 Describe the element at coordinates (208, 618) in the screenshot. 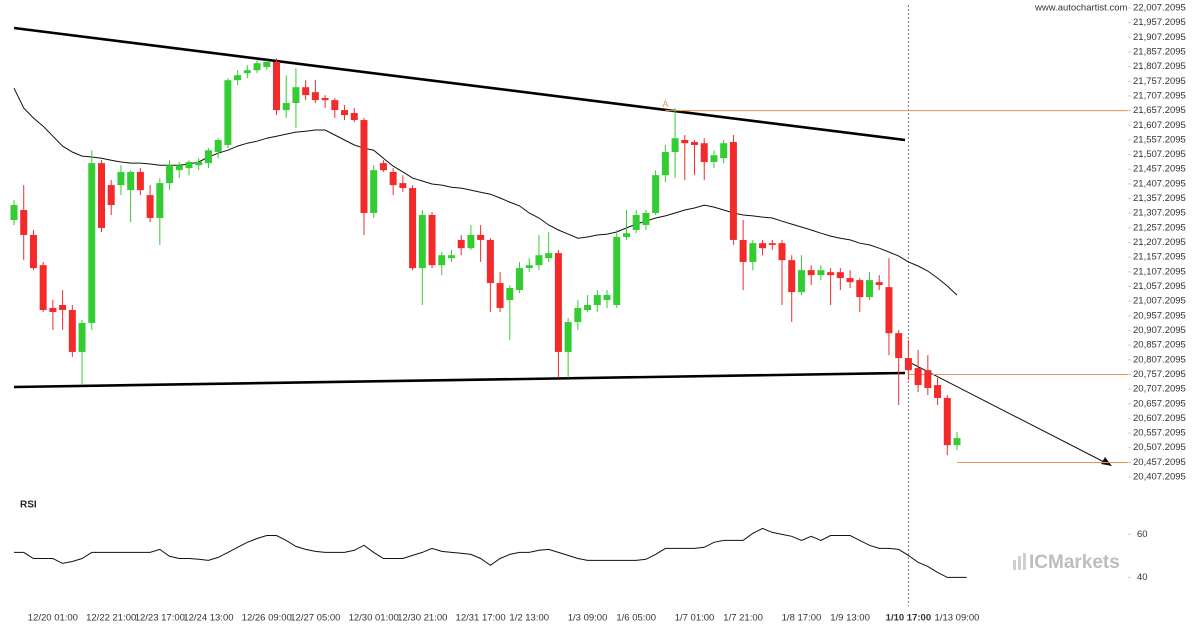

I see `x-tick-label: 12/24 13:00` at that location.